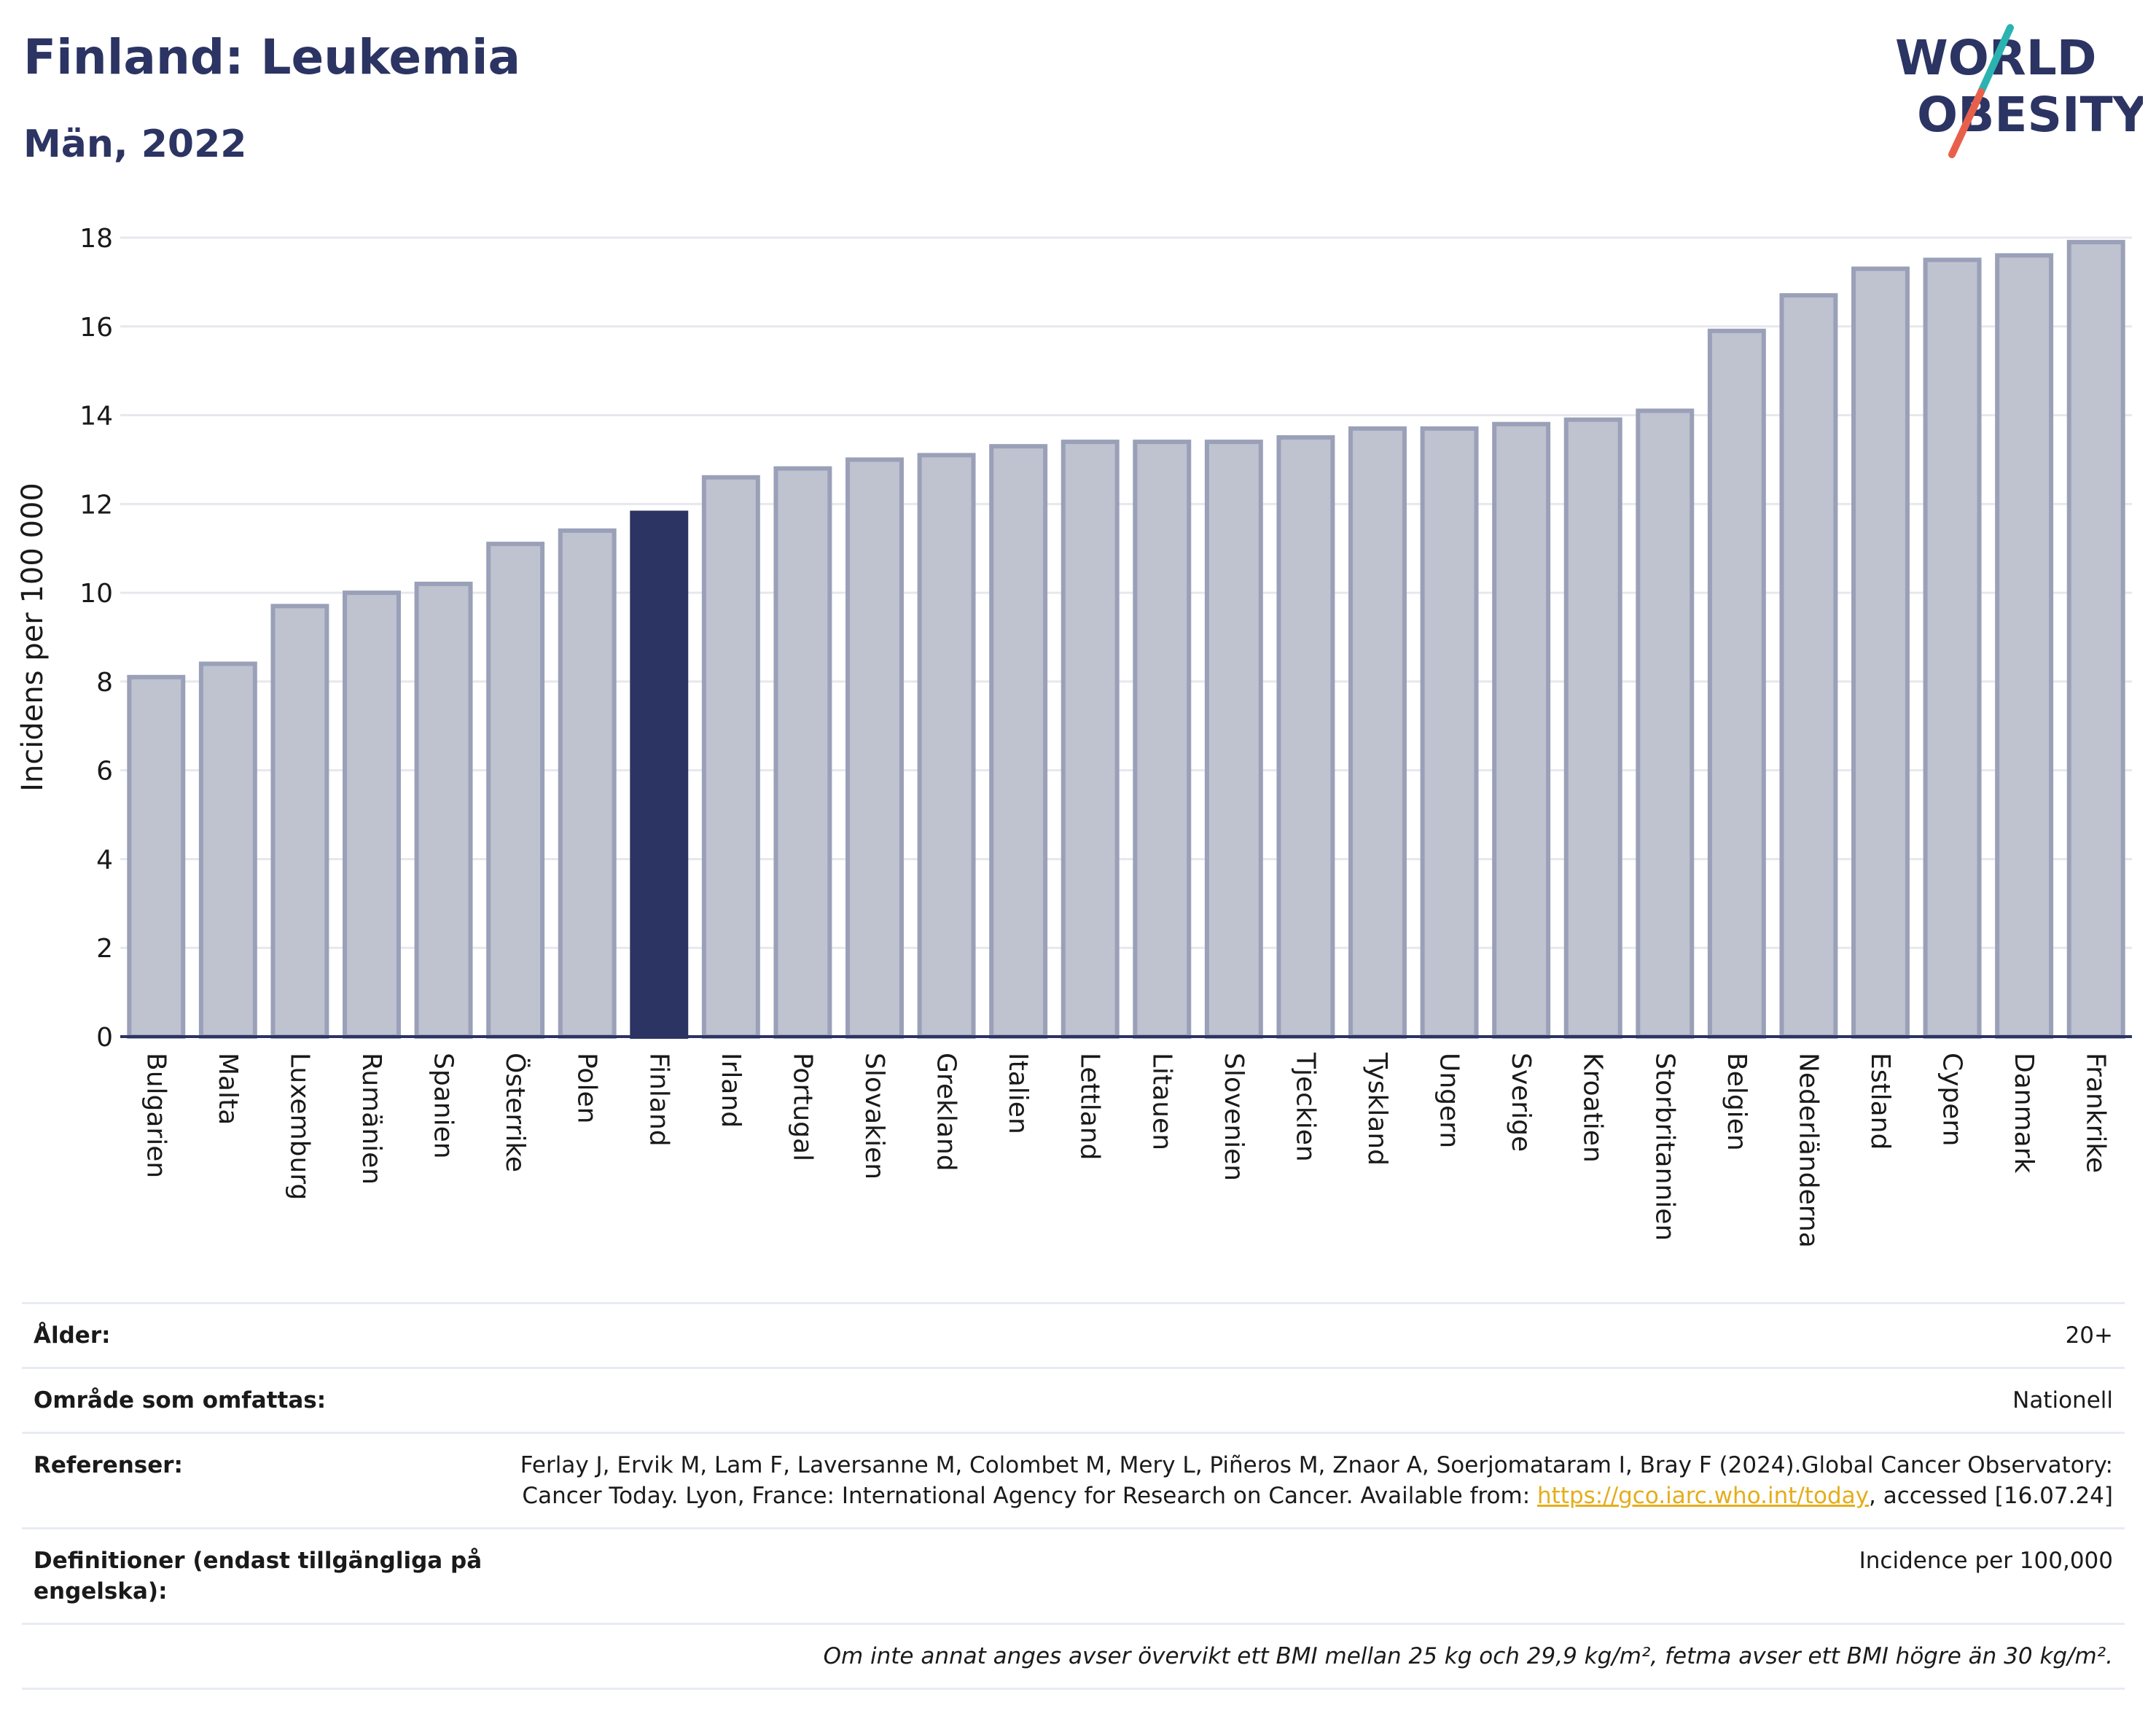  Describe the element at coordinates (2025, 646) in the screenshot. I see `bar-danmark` at that location.